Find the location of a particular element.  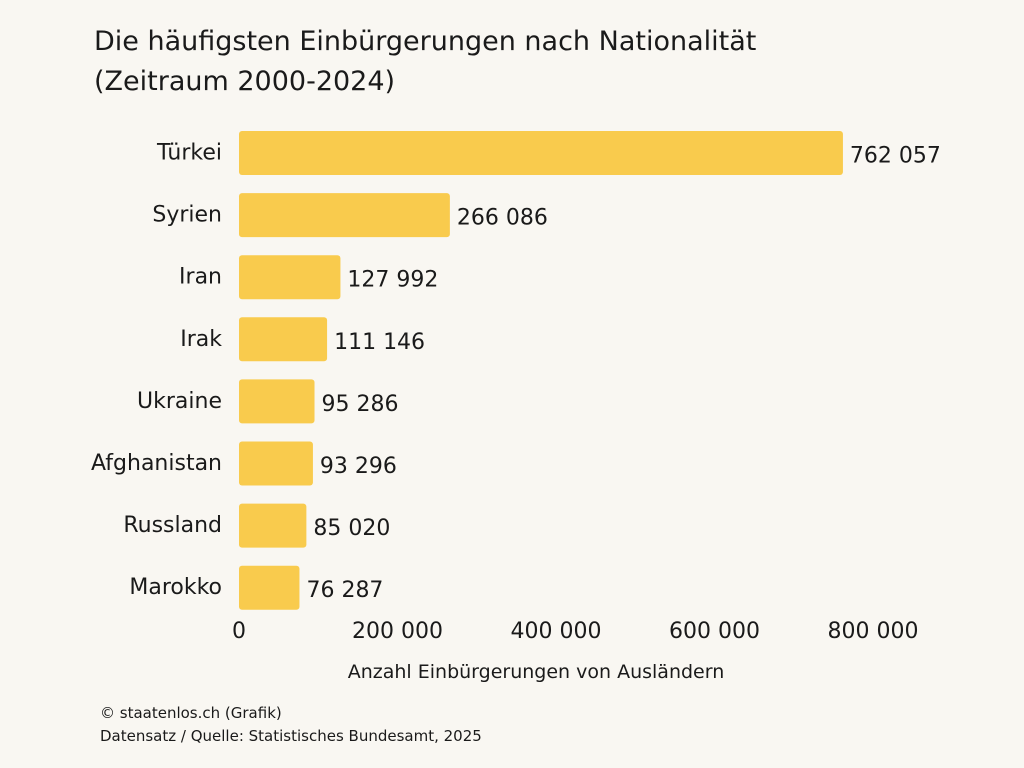

value-label: 762 057 is located at coordinates (895, 156).